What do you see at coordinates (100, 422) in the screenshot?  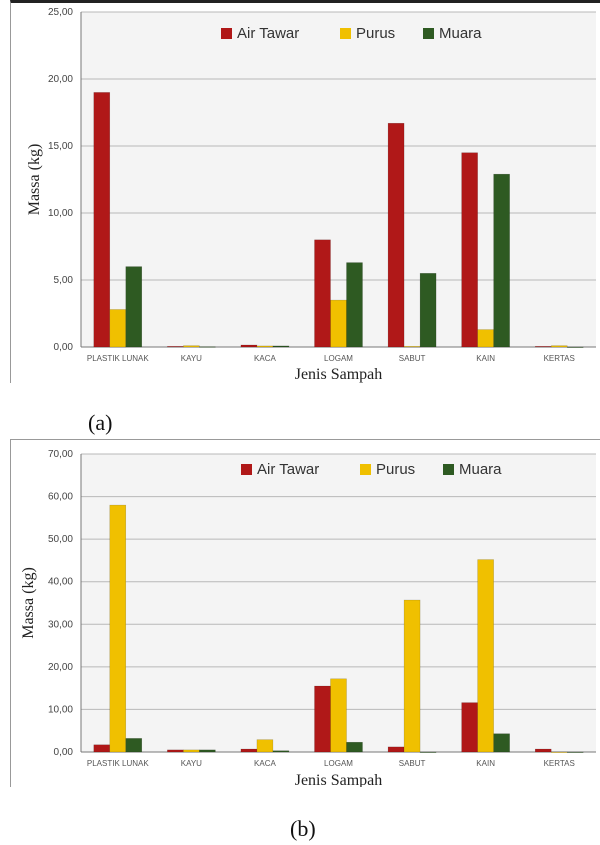 I see `caption-a: (a)` at bounding box center [100, 422].